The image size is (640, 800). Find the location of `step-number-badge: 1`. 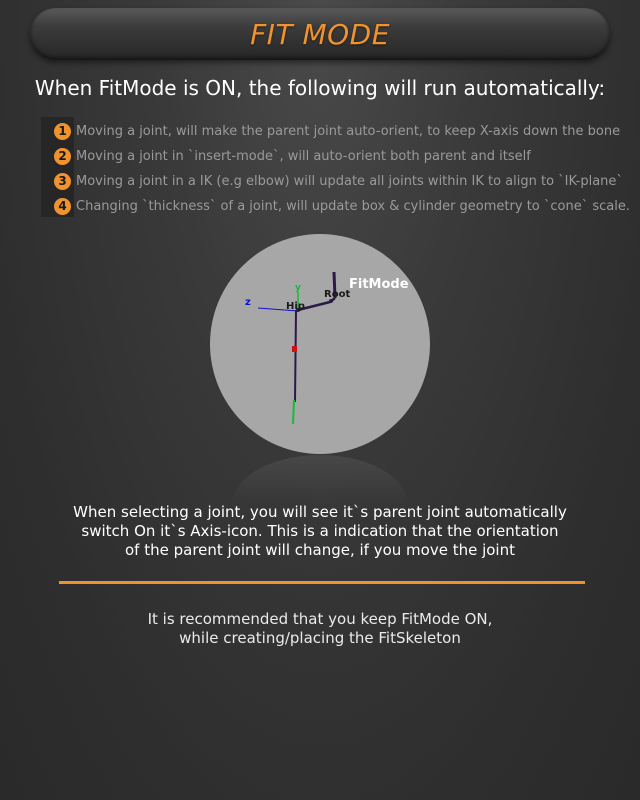

step-number-badge: 1 is located at coordinates (62, 131).